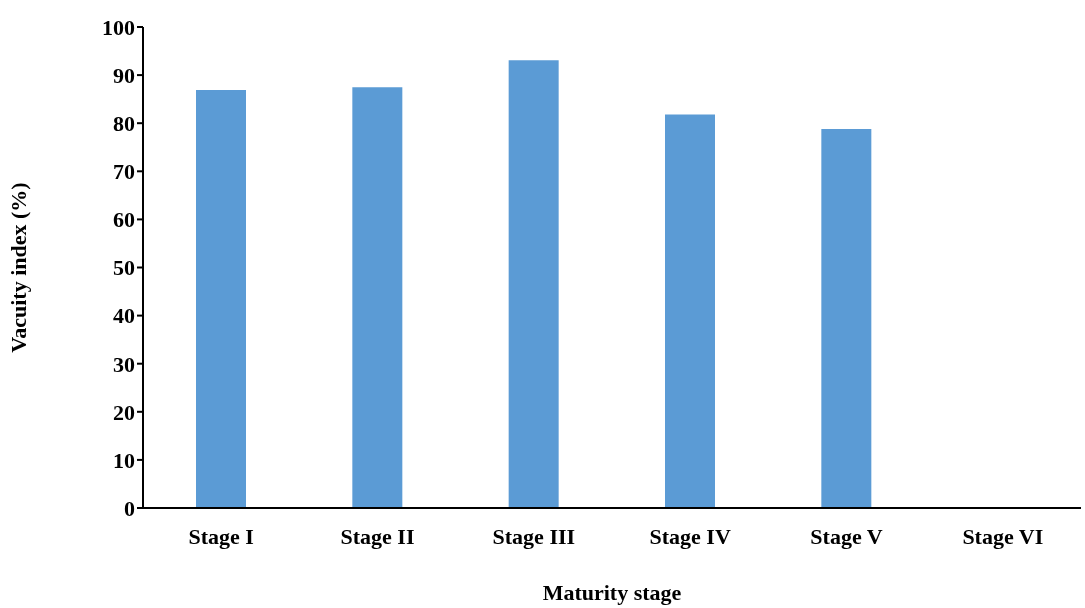 The image size is (1085, 608). Describe the element at coordinates (846, 536) in the screenshot. I see `x-tick-label: Stage V` at that location.